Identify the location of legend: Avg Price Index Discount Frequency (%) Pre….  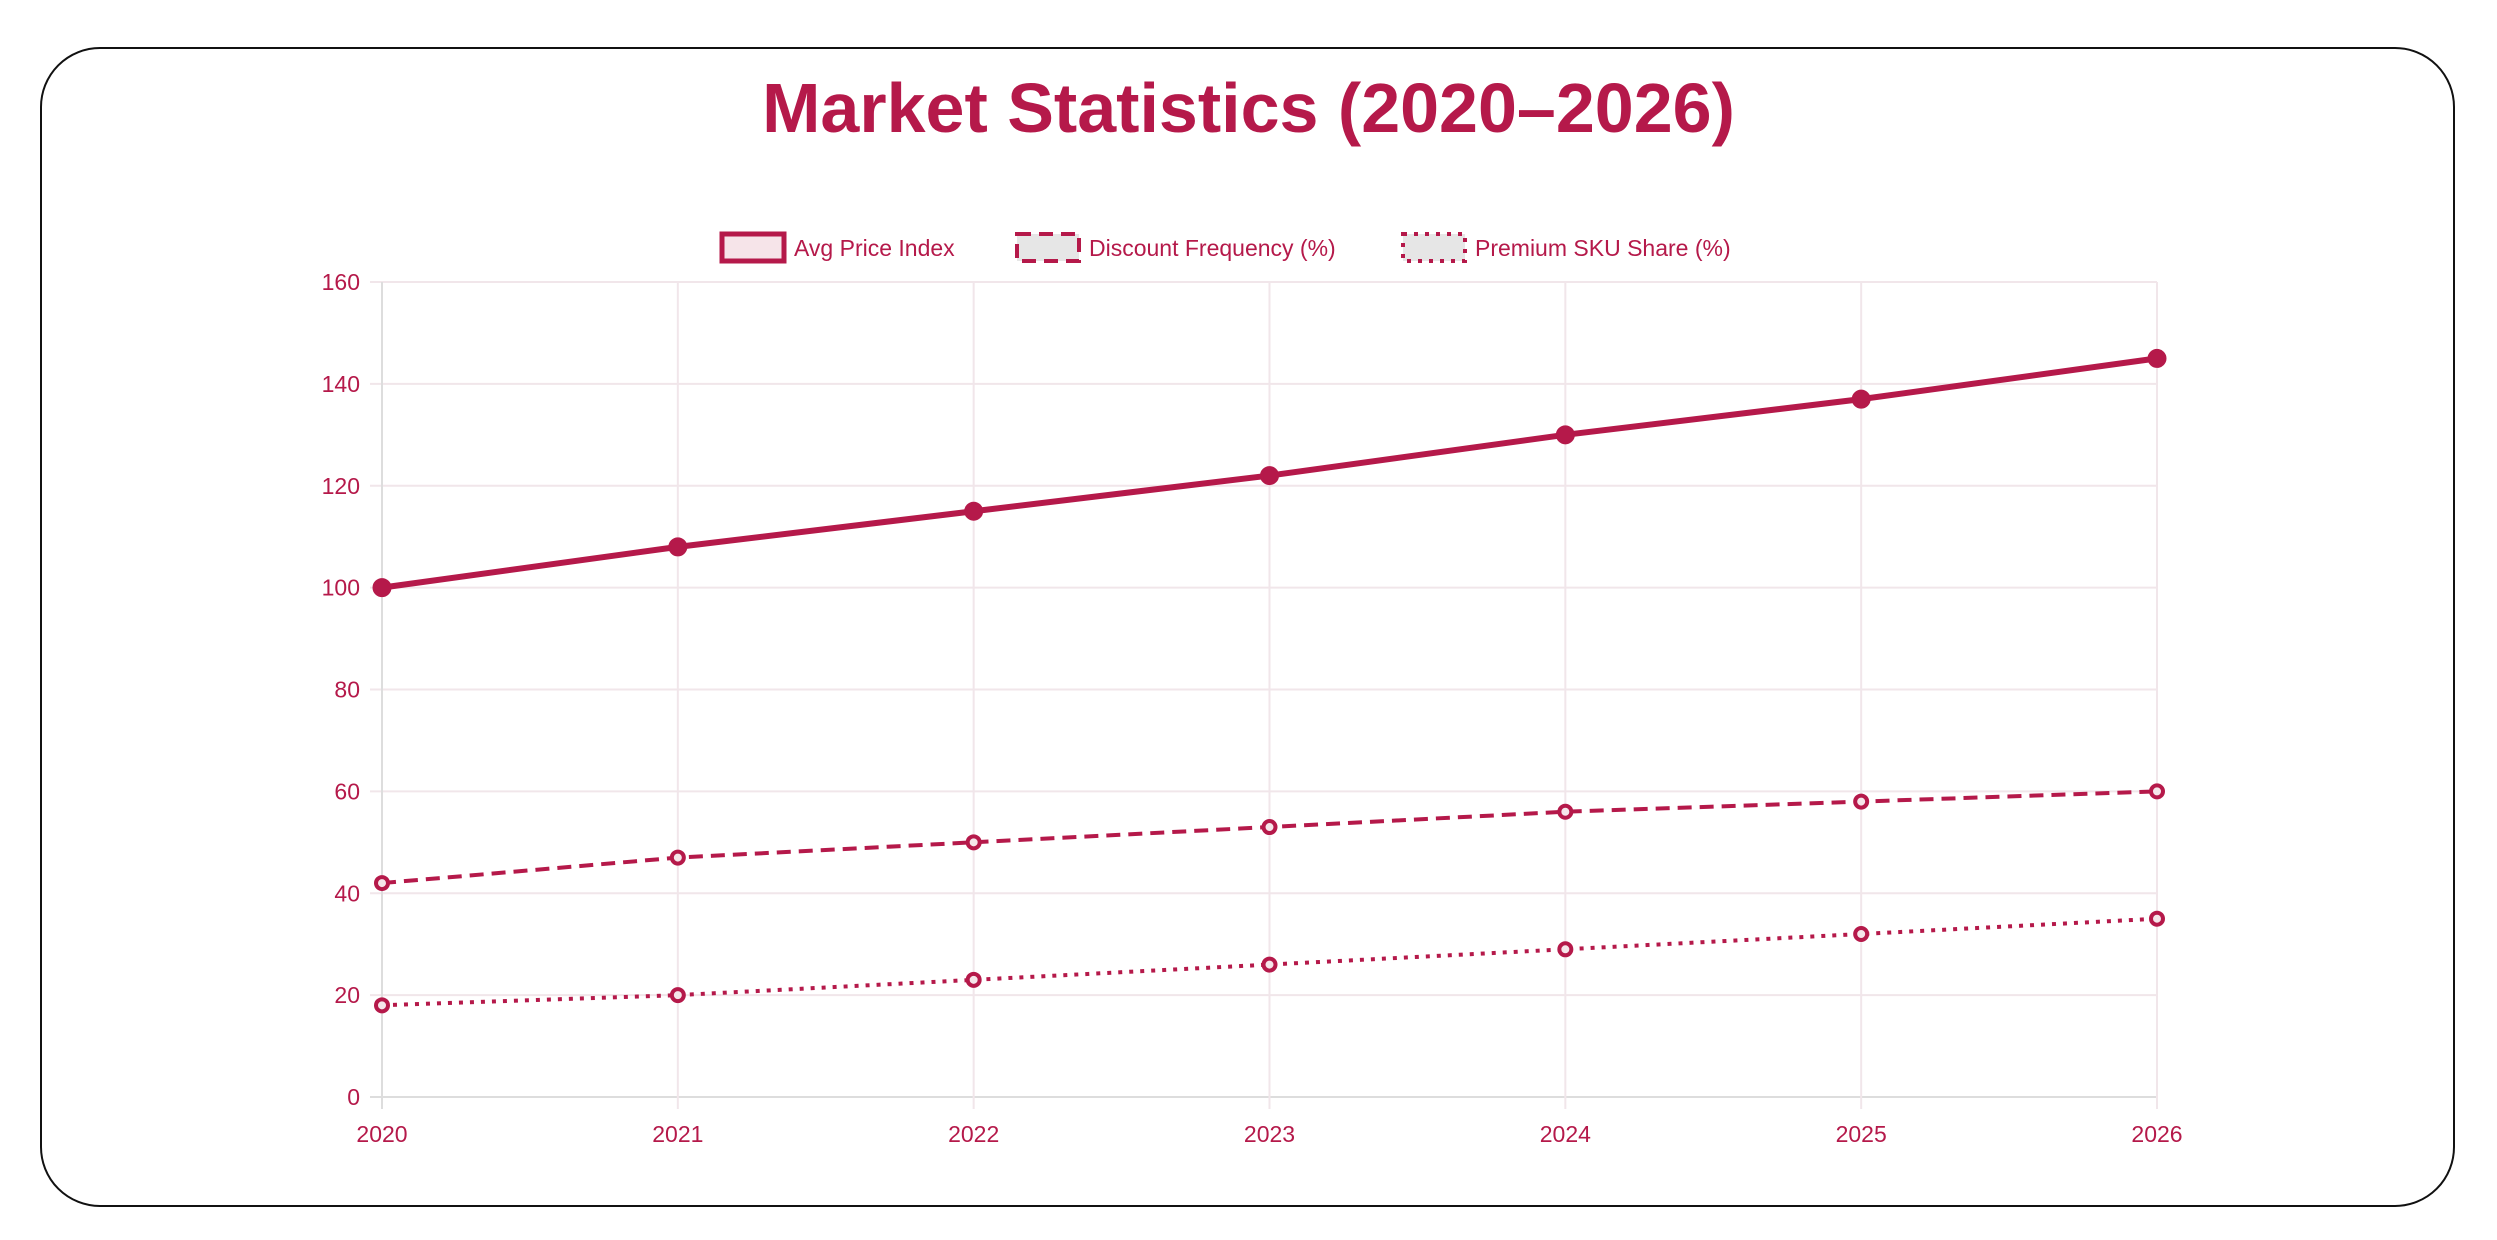
(1225, 247).